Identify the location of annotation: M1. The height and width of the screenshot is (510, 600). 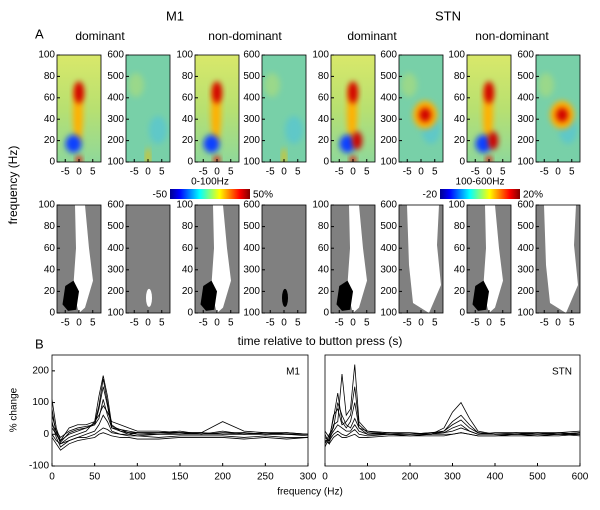
(293, 372).